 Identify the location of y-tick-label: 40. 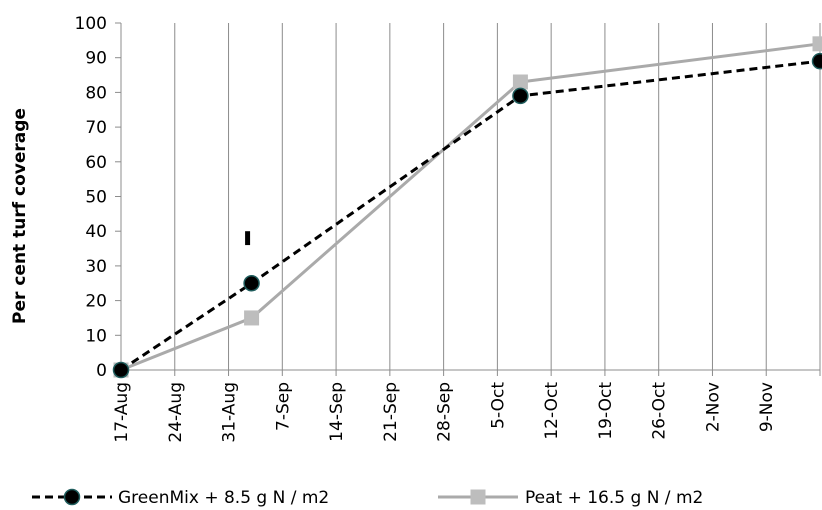
(96, 232).